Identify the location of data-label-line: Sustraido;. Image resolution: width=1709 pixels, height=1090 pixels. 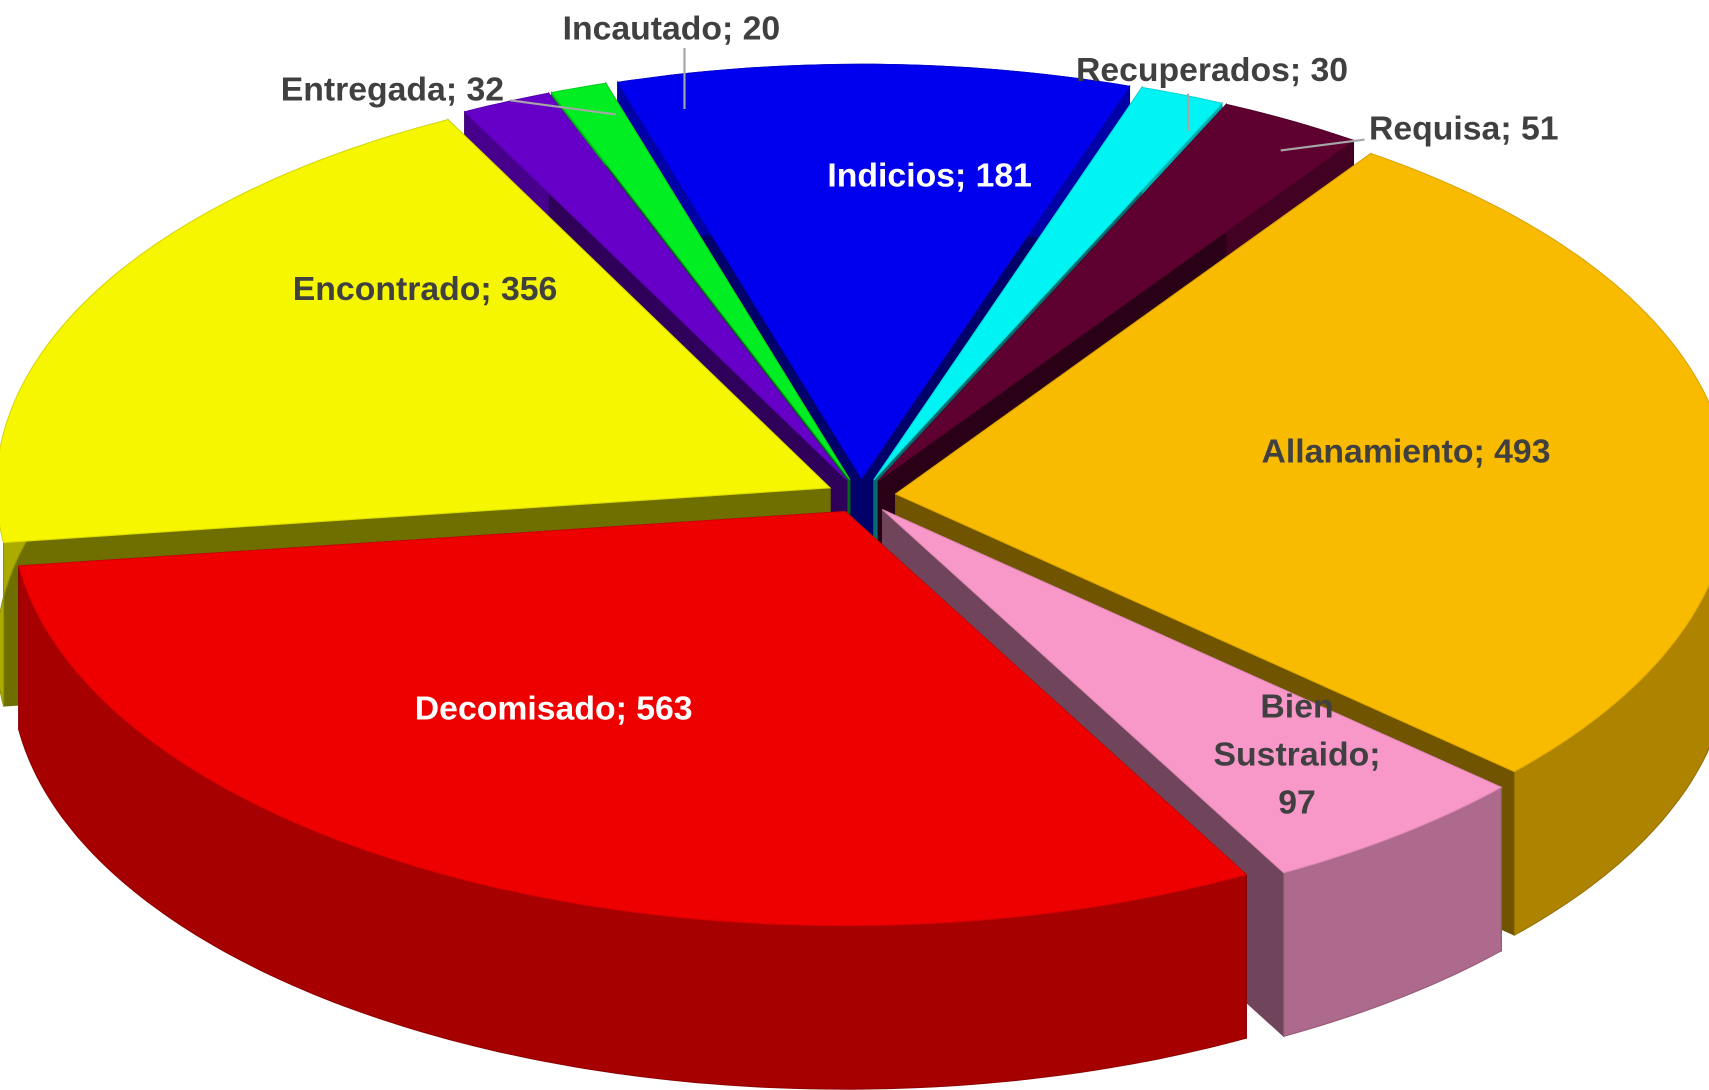
(1297, 754).